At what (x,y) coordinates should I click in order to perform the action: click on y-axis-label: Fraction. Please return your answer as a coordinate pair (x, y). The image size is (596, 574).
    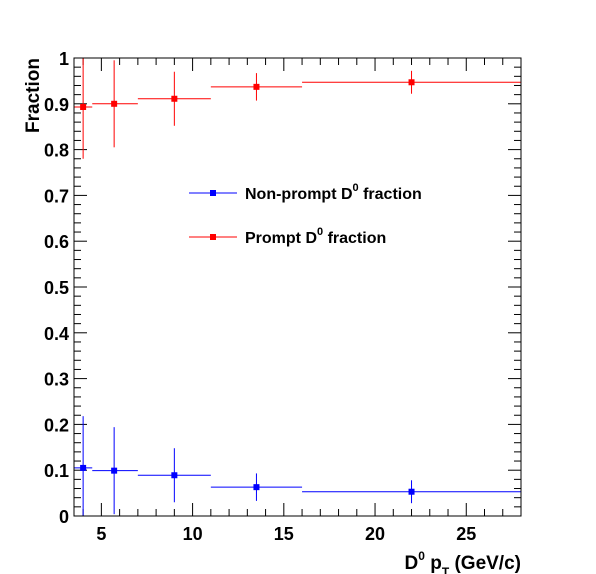
    Looking at the image, I should click on (33, 95).